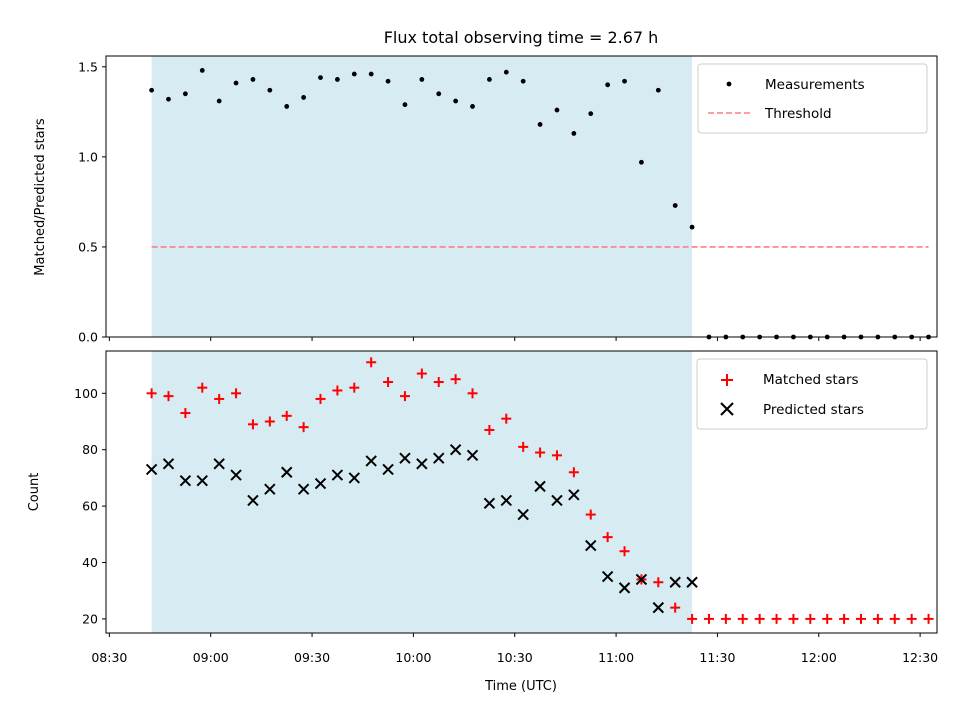 This screenshot has height=720, width=960. I want to click on predicted-stars-legend-label: Predicted stars, so click(813, 410).